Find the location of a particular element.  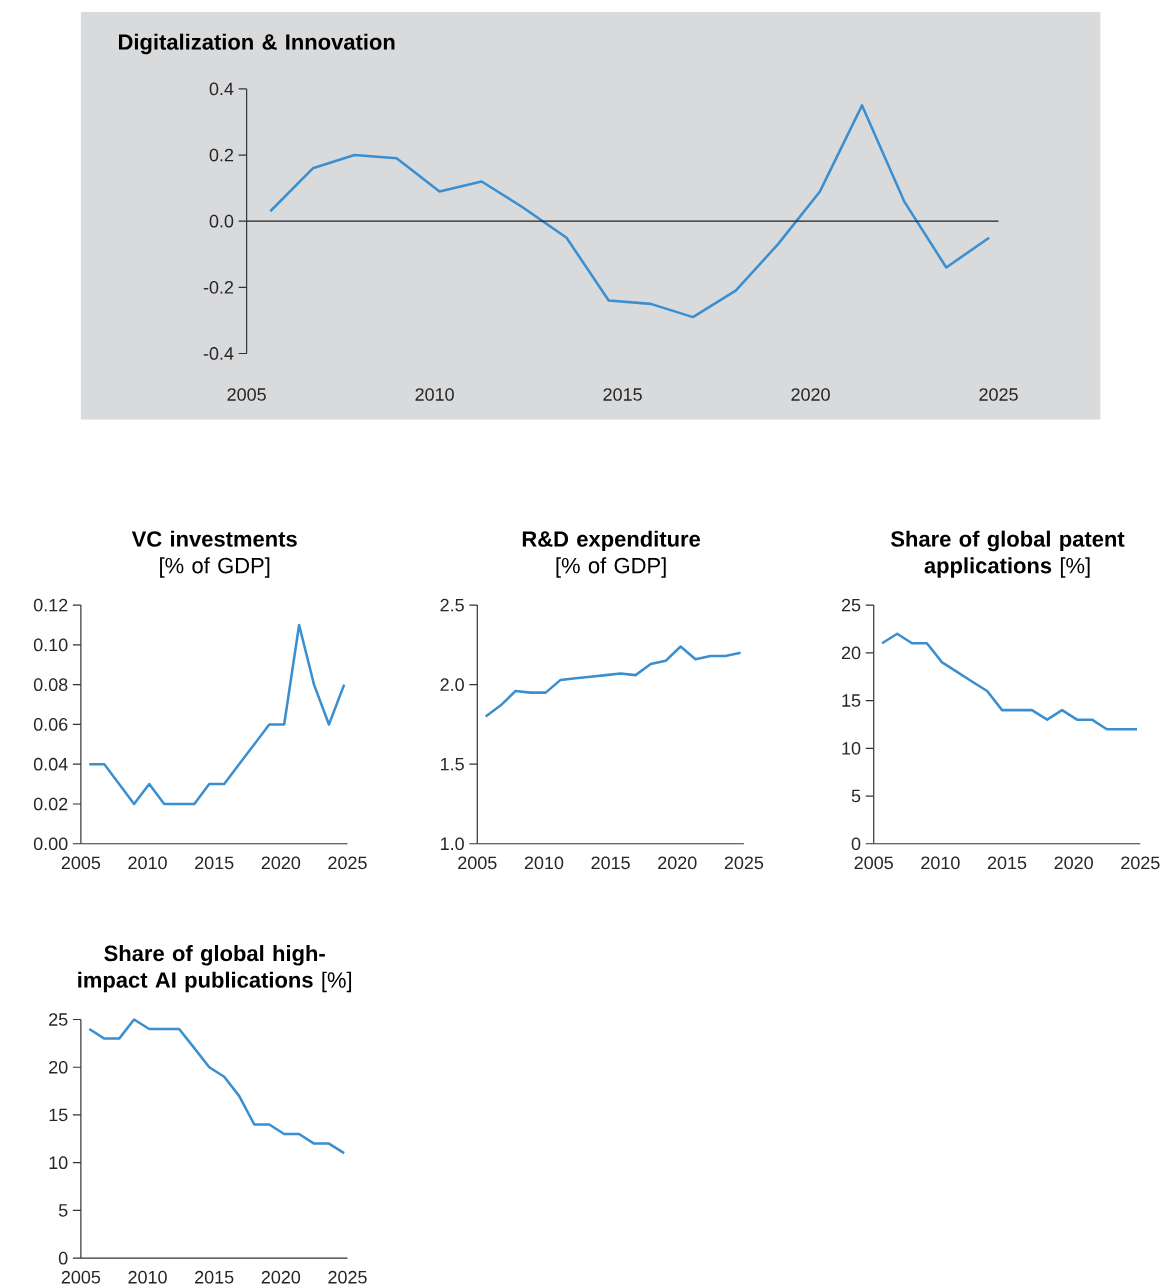

y-tick-label: 0.12 is located at coordinates (50, 605).